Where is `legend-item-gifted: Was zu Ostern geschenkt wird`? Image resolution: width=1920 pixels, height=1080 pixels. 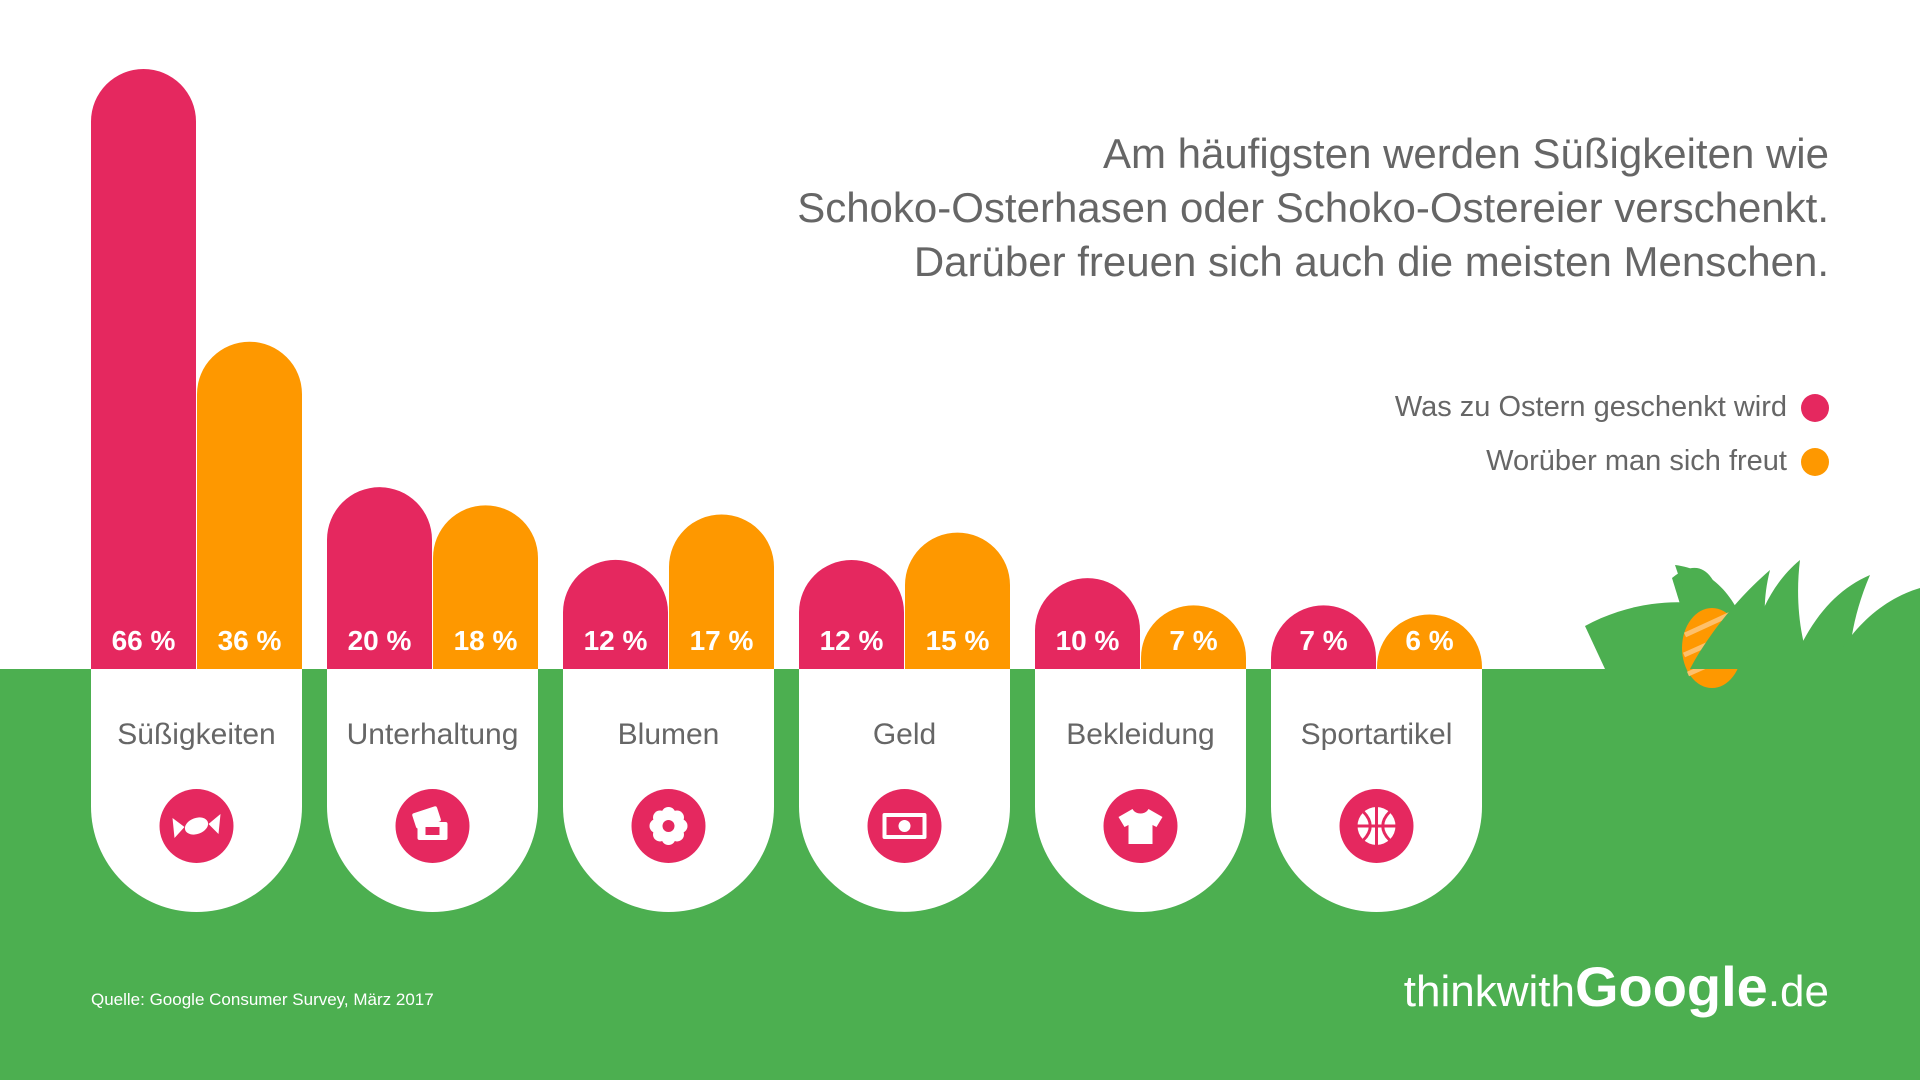 legend-item-gifted: Was zu Ostern geschenkt wird is located at coordinates (1612, 407).